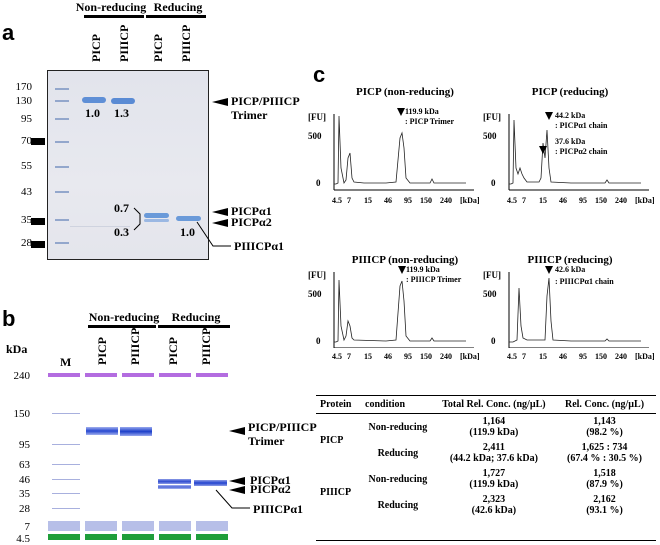 This screenshot has width=660, height=545. What do you see at coordinates (604, 421) in the screenshot?
I see `value: 1,143` at bounding box center [604, 421].